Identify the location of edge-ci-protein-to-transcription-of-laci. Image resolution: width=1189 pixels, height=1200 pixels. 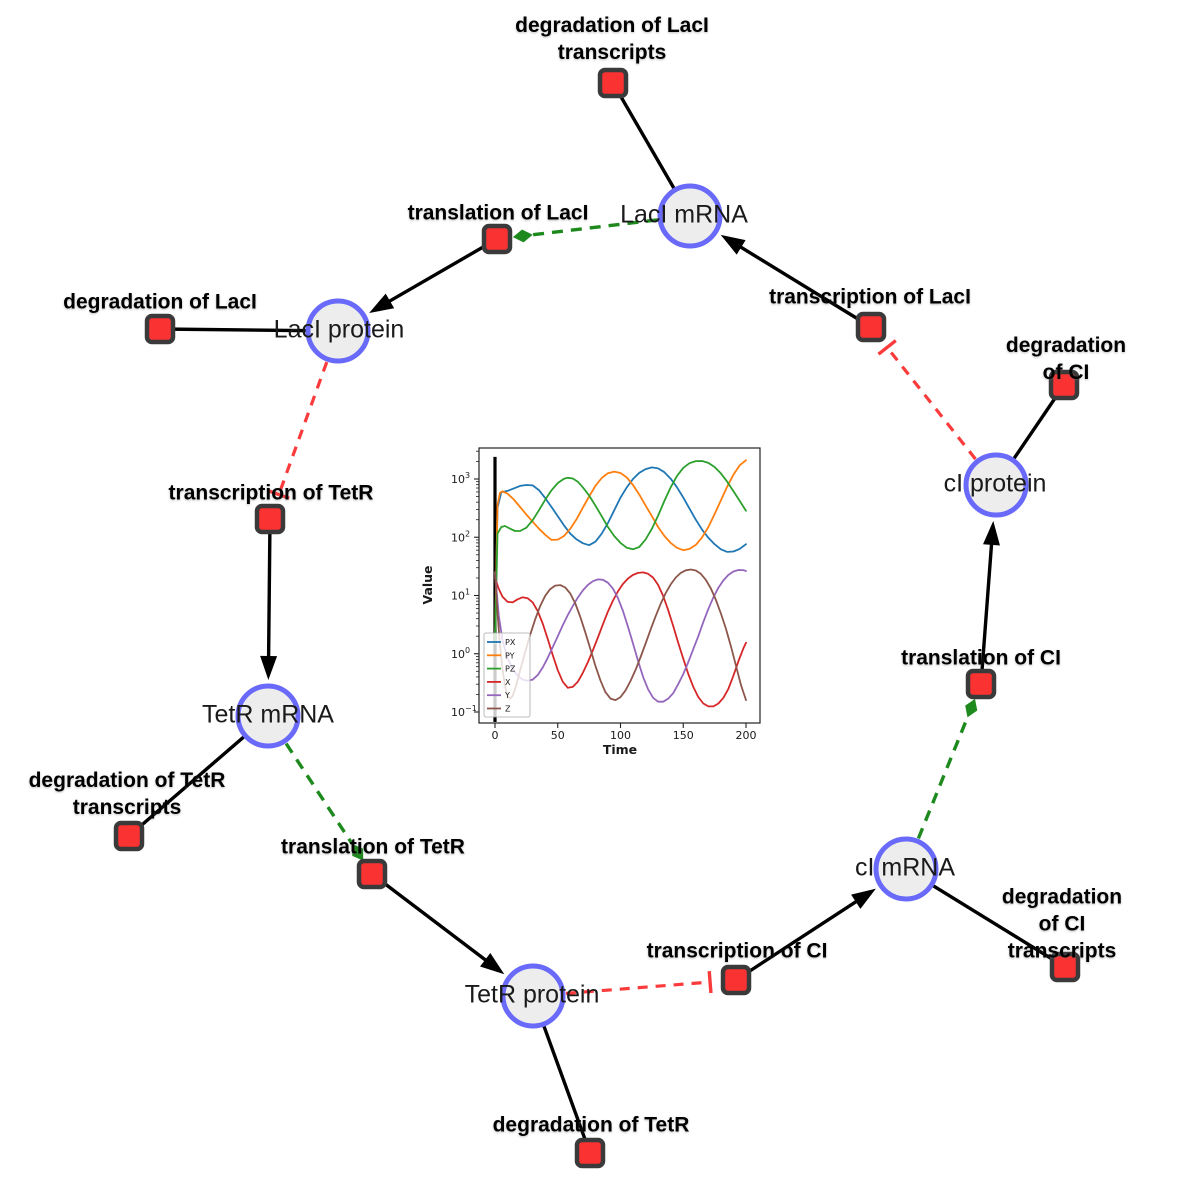
(931, 403).